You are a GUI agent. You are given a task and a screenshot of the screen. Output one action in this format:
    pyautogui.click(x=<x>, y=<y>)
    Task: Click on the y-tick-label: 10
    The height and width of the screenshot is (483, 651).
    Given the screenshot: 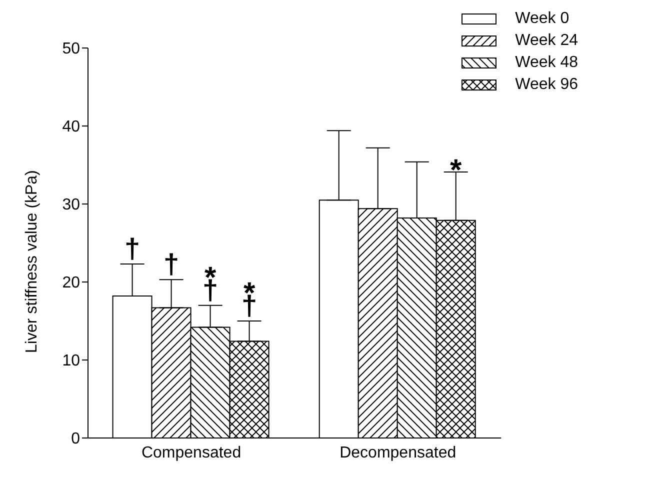 What is the action you would take?
    pyautogui.click(x=71, y=361)
    